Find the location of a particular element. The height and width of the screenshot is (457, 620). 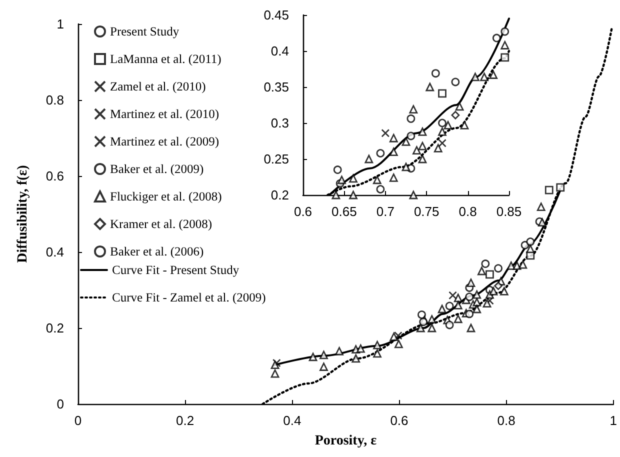

y-tick-label: 0.8 is located at coordinates (55, 100).